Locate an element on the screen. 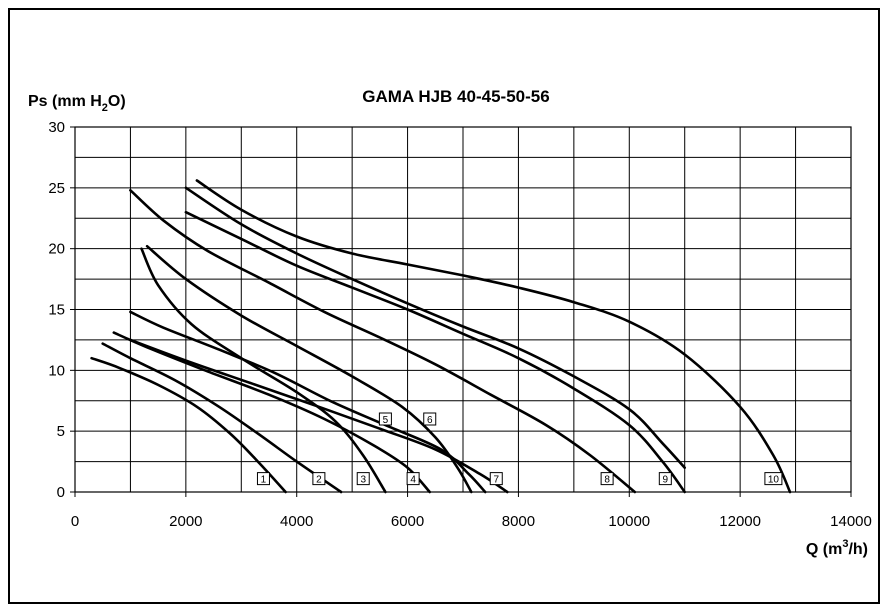 The width and height of the screenshot is (892, 613). x-tick-label: 10000 is located at coordinates (629, 521).